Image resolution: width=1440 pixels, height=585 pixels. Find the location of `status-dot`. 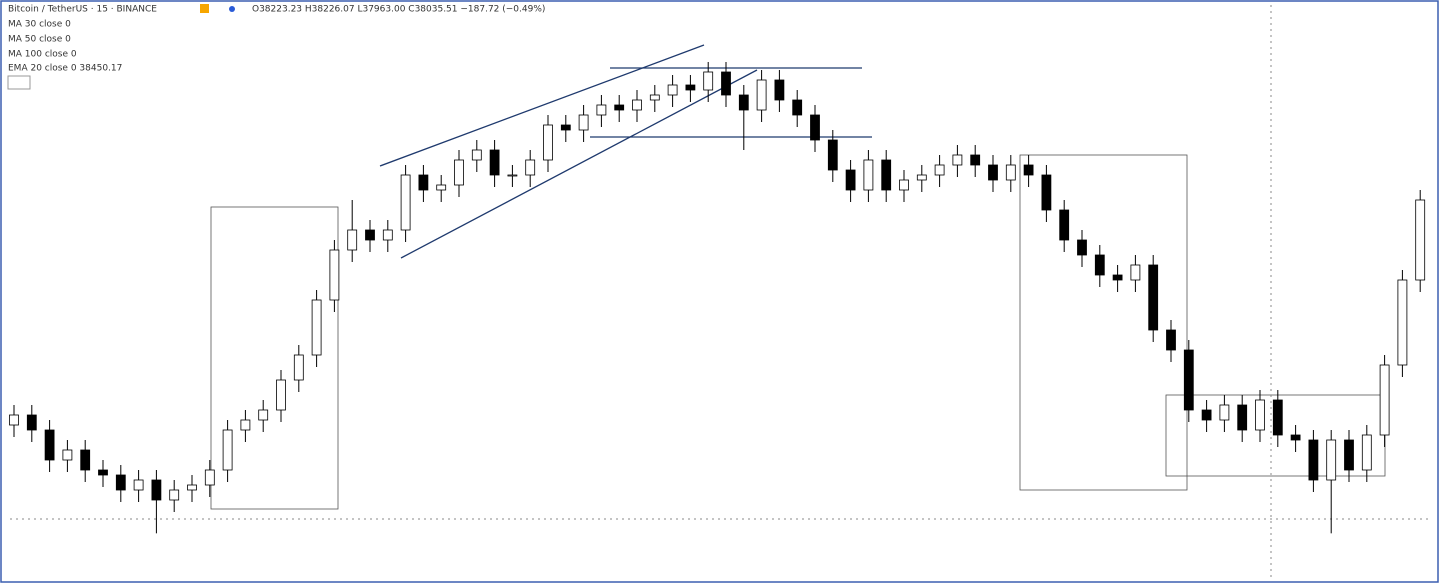

status-dot is located at coordinates (232, 9).